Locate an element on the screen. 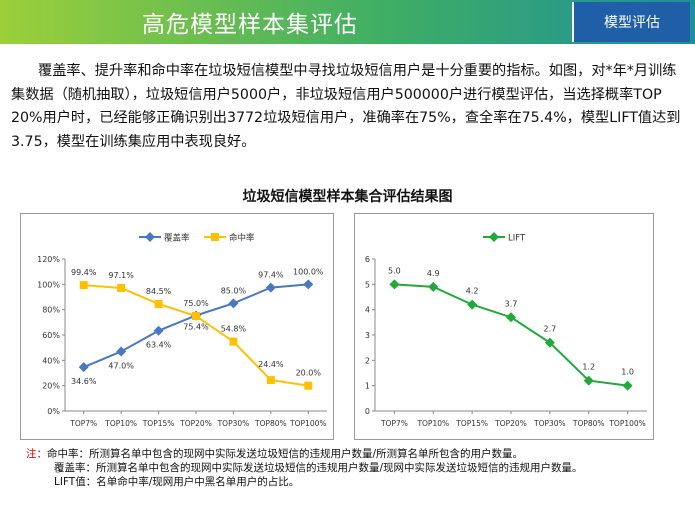 This screenshot has width=695, height=516. data-label: 4.9 is located at coordinates (433, 273).